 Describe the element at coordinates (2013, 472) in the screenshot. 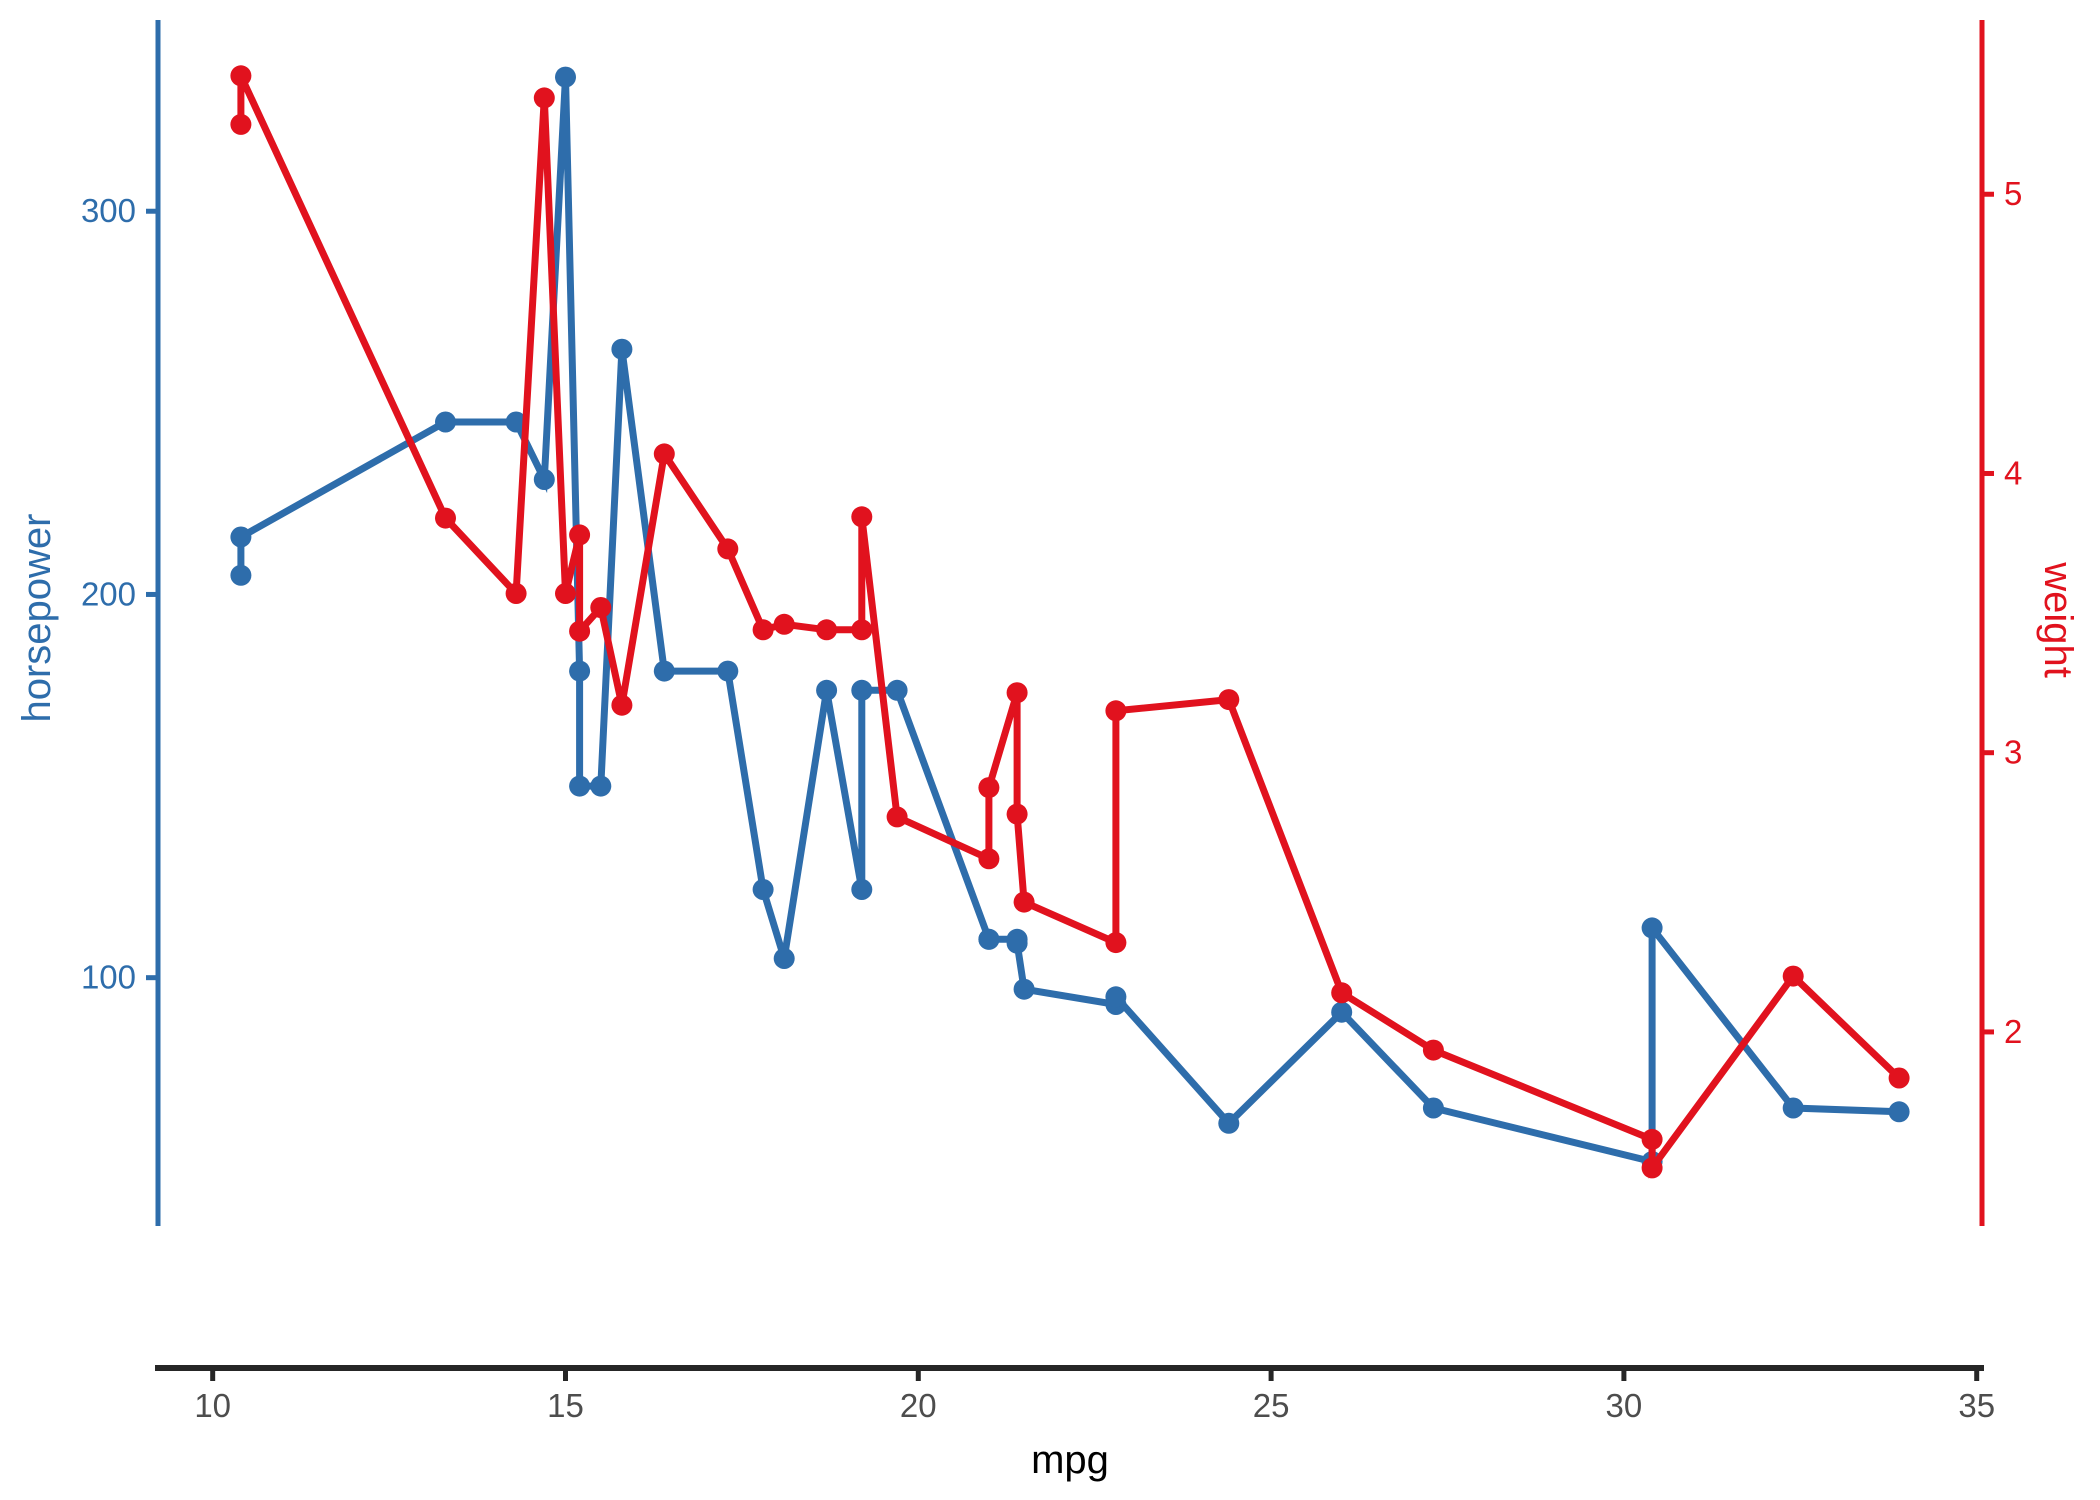

I see `right-tick-label: 4` at that location.